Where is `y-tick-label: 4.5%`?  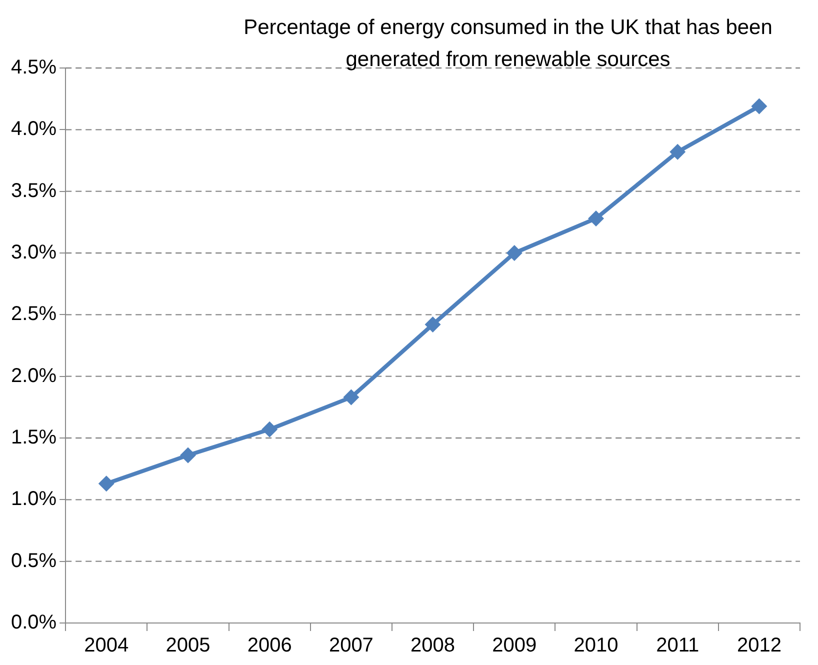
y-tick-label: 4.5% is located at coordinates (33, 67).